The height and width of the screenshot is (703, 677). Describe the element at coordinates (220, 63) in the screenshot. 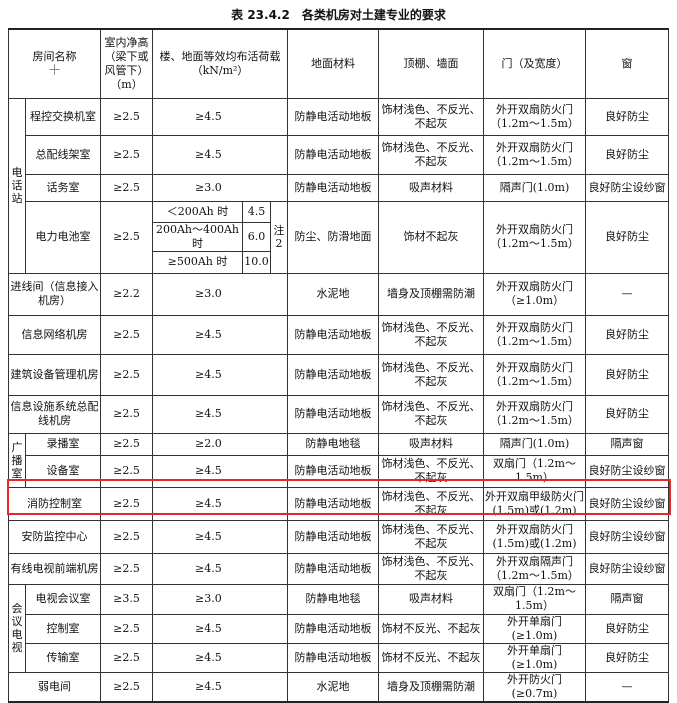

I see `header-load: 楼、地面等效均布活荷载（kN/m²）` at that location.